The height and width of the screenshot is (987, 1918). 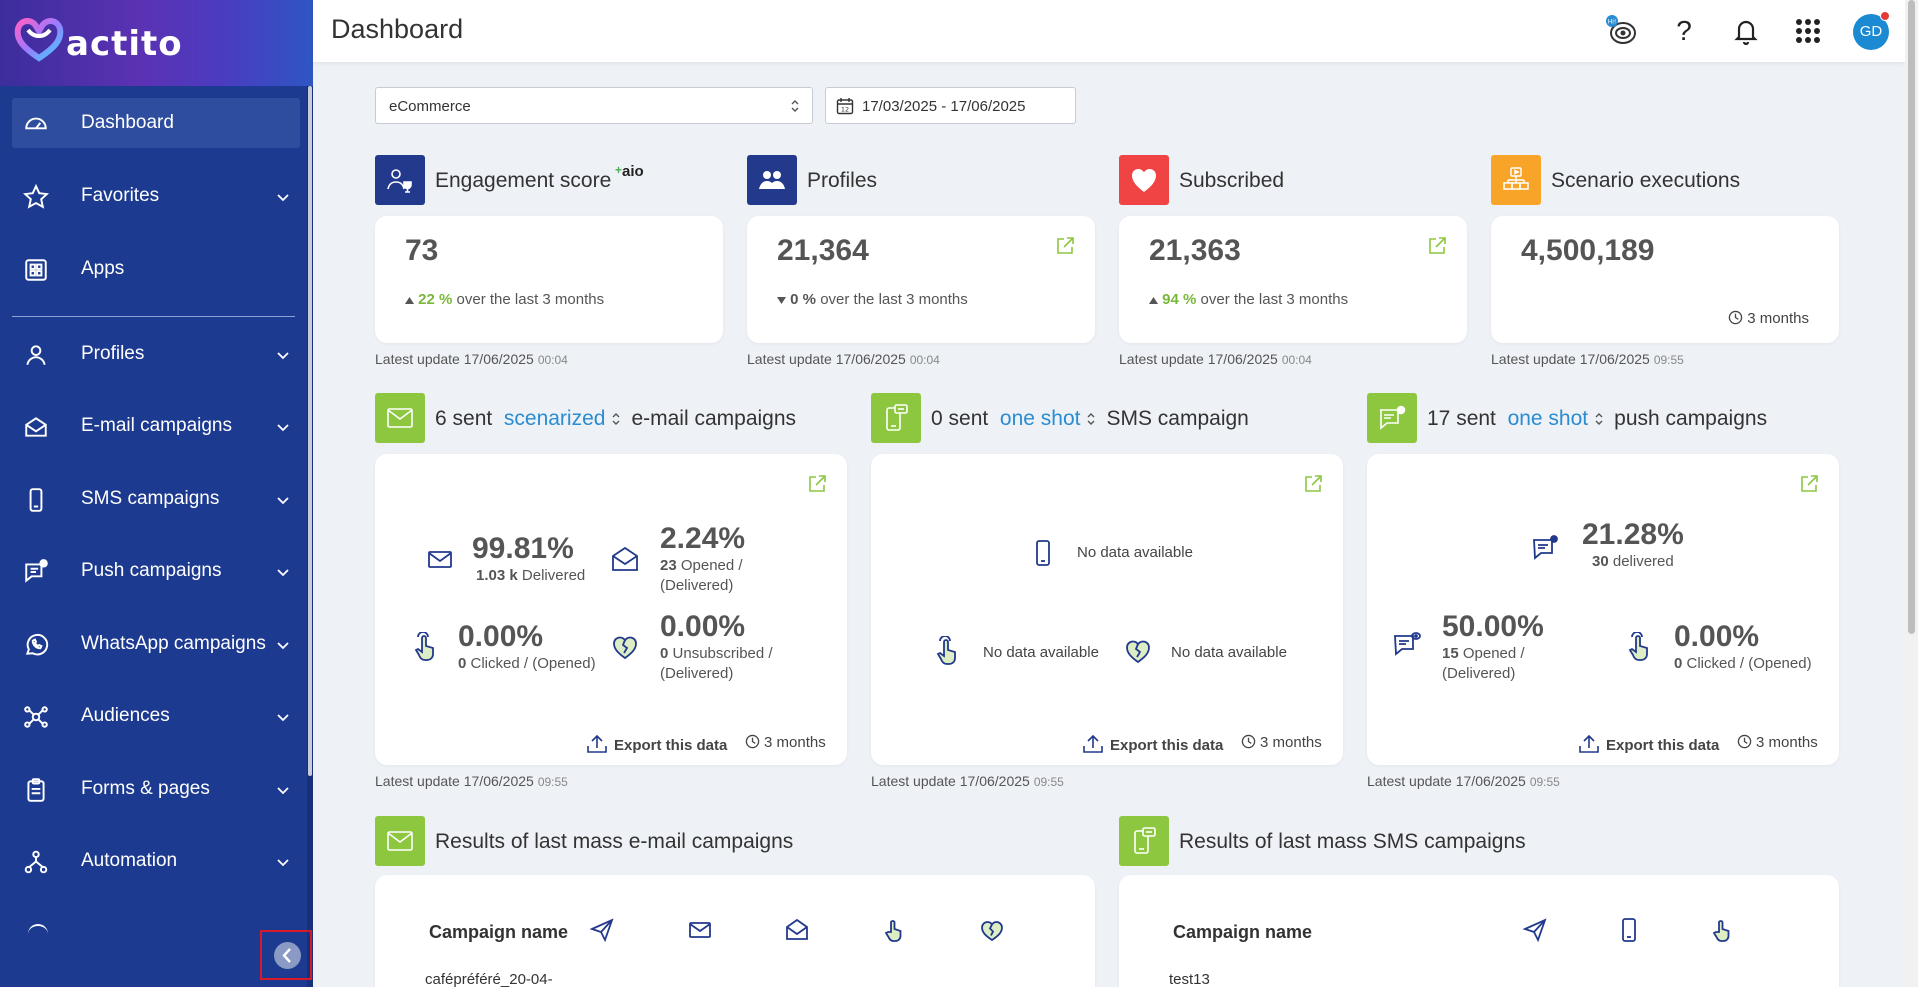 I want to click on sms-phone-icon, so click(x=896, y=418).